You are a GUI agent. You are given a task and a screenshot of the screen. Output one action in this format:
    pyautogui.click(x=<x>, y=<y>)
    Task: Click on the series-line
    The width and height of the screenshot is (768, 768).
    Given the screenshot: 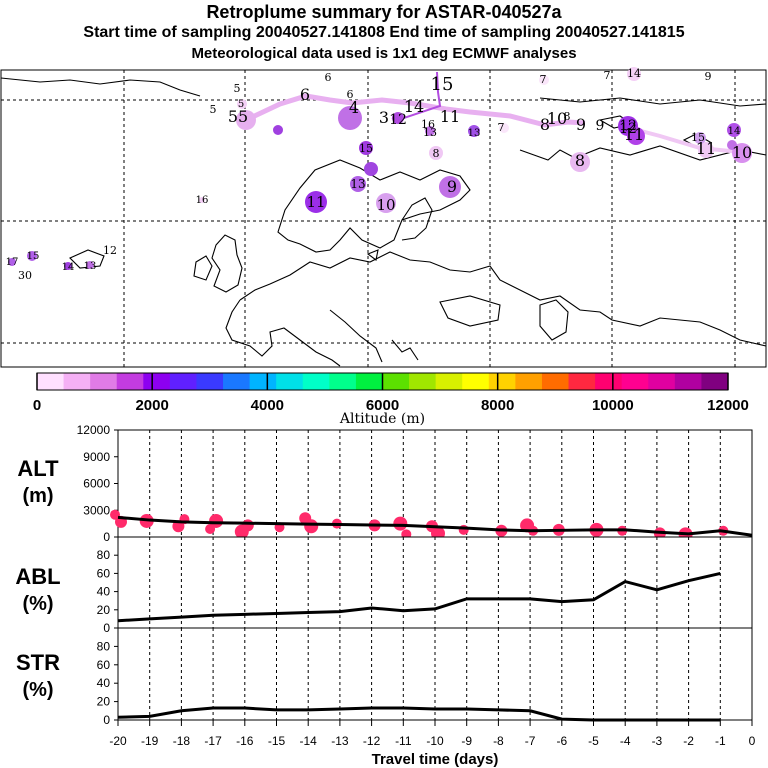 What is the action you would take?
    pyautogui.click(x=419, y=714)
    